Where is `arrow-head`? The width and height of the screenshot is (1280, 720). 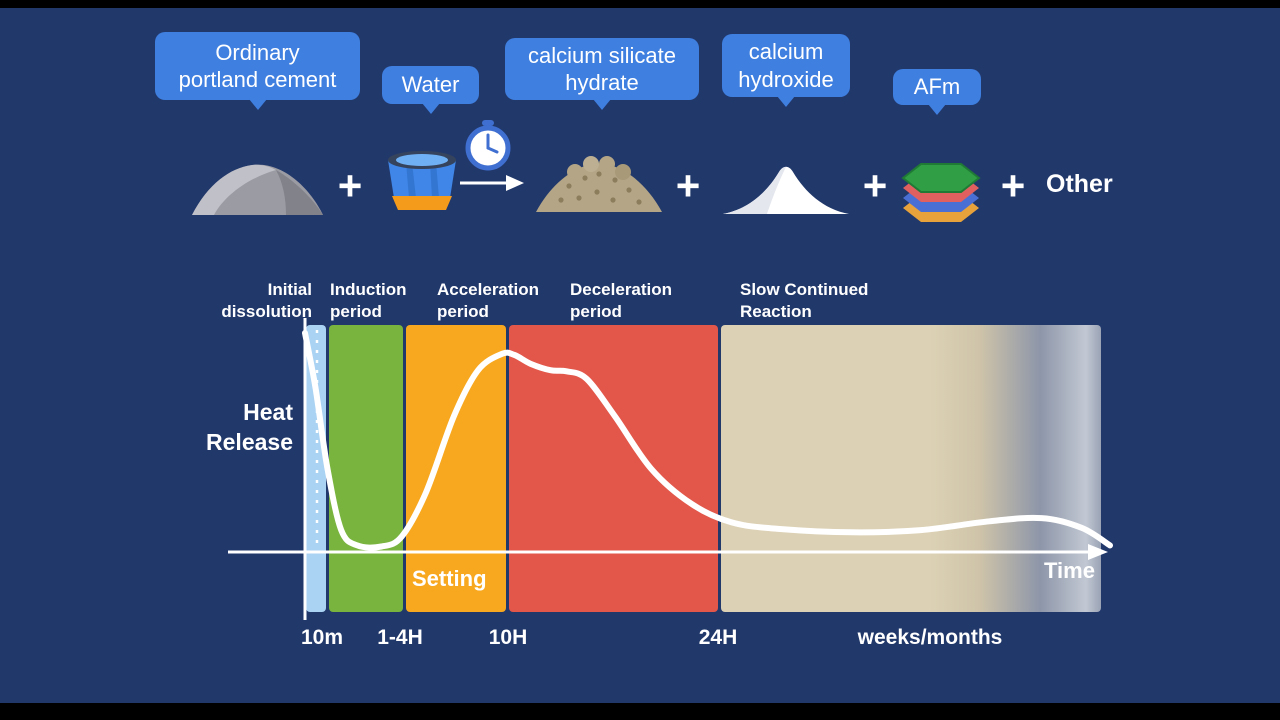
arrow-head is located at coordinates (515, 183).